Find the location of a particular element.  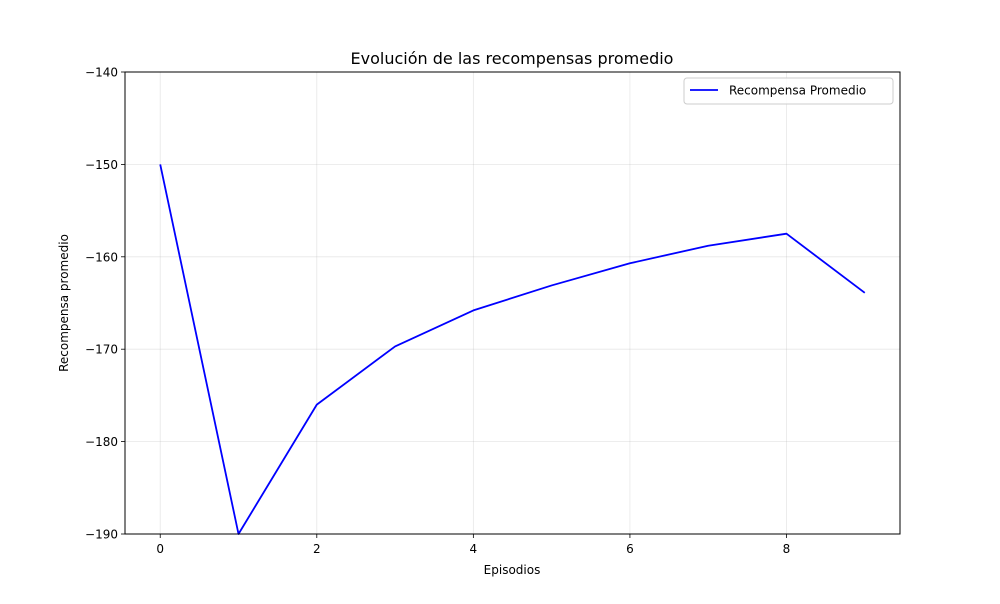

legend: Recompensa Promedio is located at coordinates (788, 91).